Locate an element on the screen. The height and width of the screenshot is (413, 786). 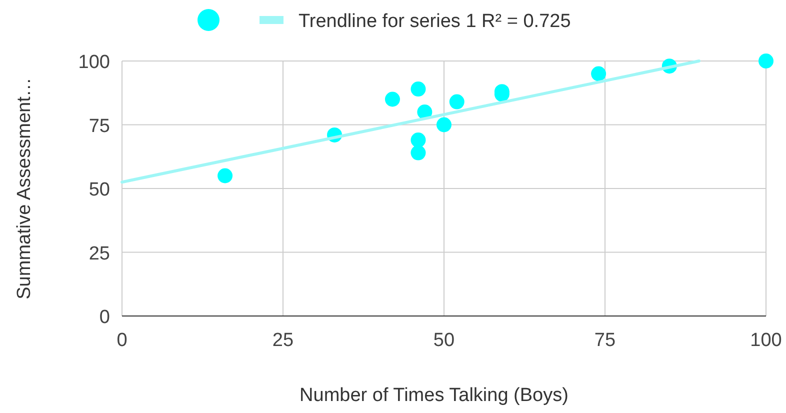
x-tick-label: 100 is located at coordinates (766, 340).